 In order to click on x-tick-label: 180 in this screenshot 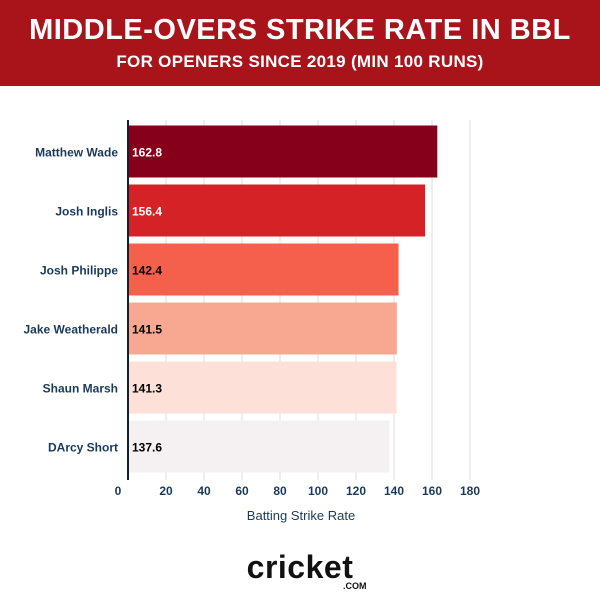, I will do `click(470, 491)`.